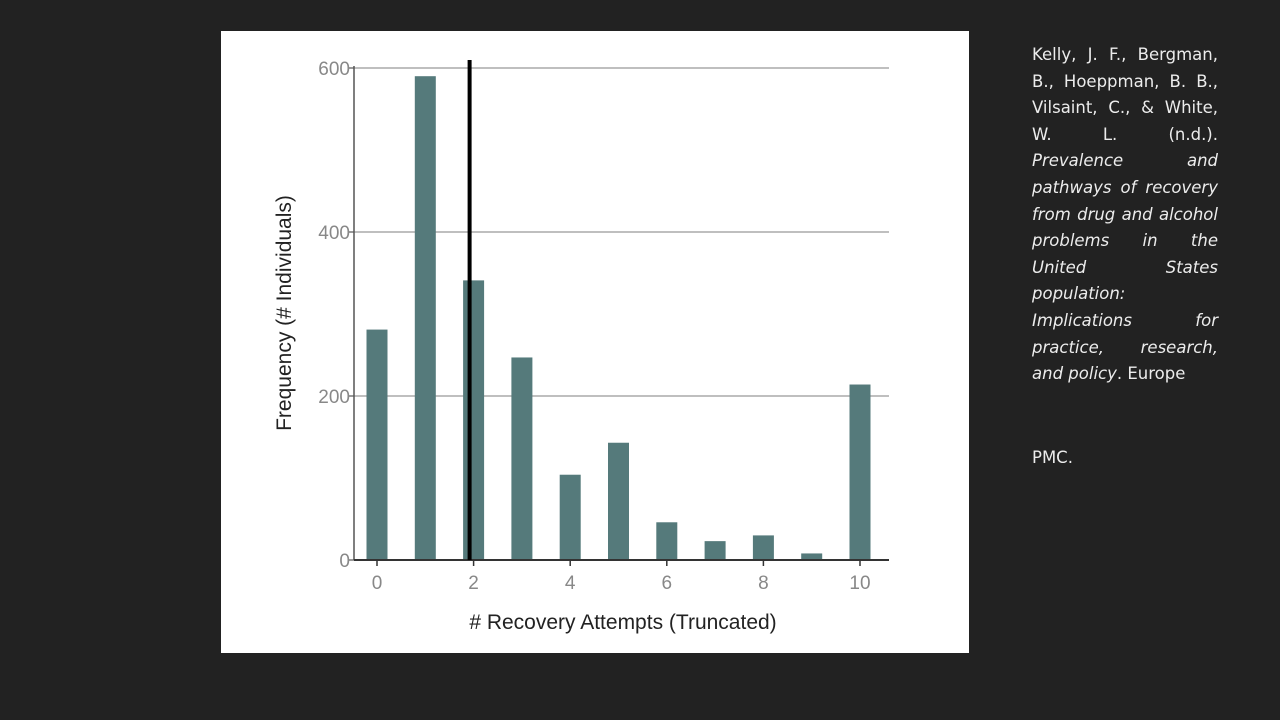 The height and width of the screenshot is (720, 1280). I want to click on y-tick-label: 200, so click(334, 397).